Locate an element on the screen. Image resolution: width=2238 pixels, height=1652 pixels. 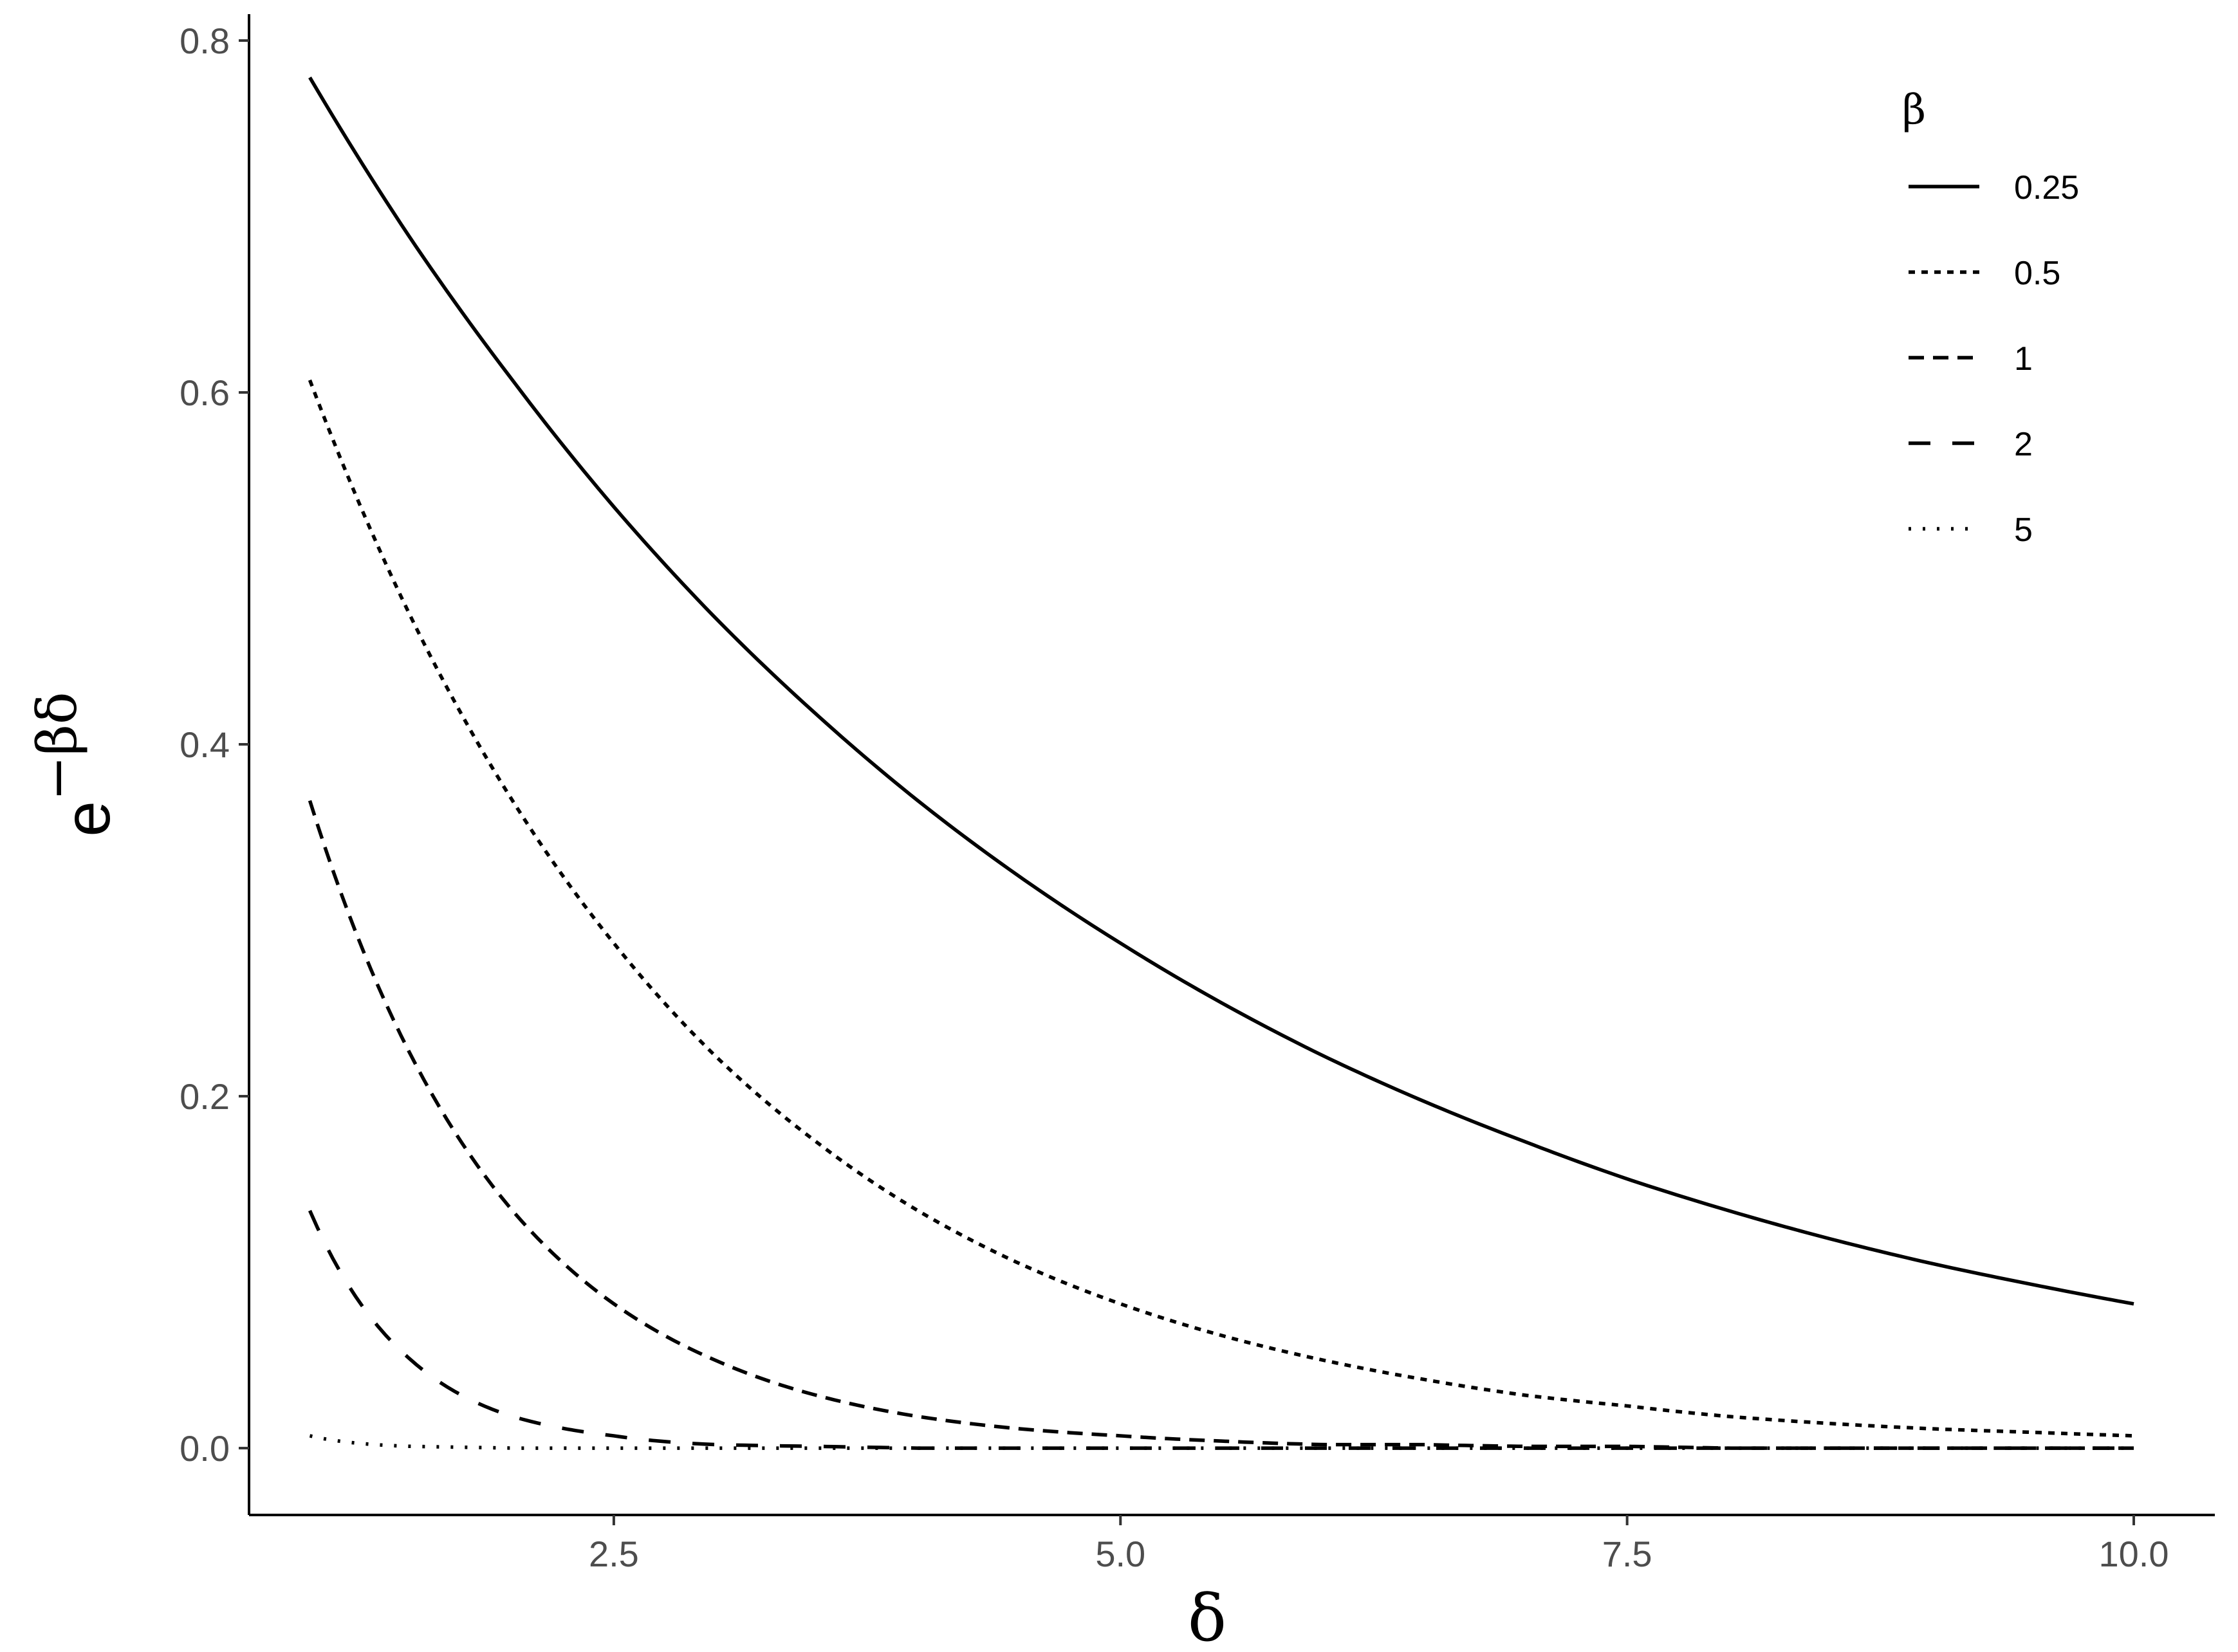
x-axis-title: δ is located at coordinates (1207, 1616).